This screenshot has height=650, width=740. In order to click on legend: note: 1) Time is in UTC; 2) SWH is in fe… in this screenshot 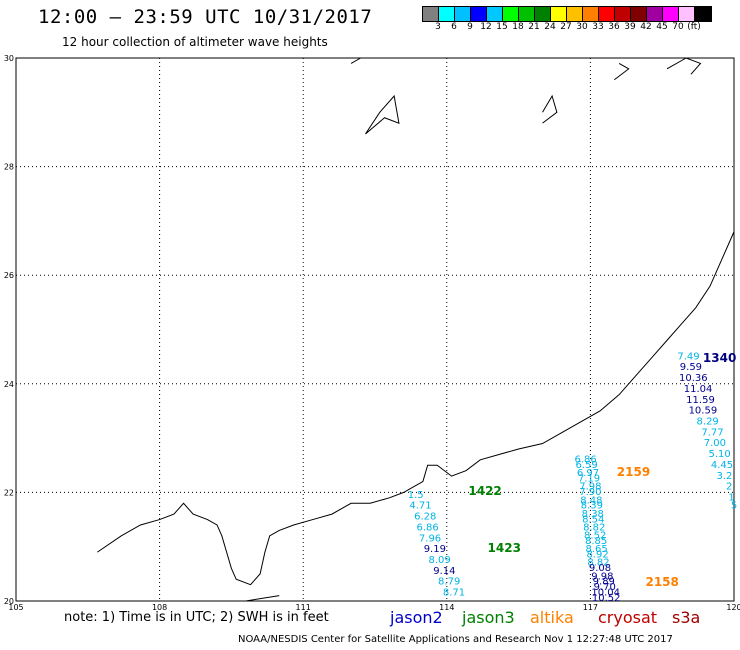, I will do `click(370, 619)`.